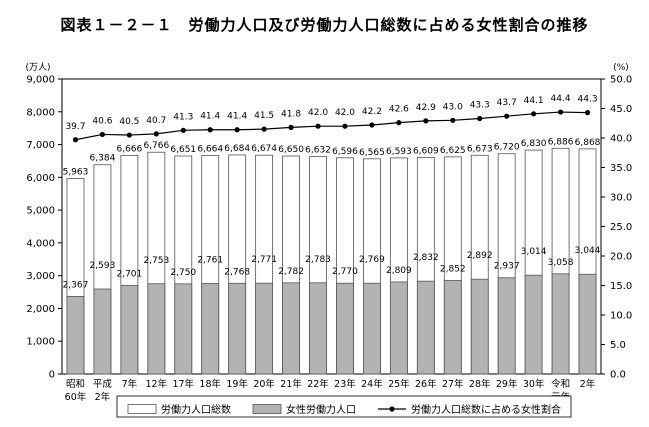  What do you see at coordinates (210, 384) in the screenshot?
I see `x-tick-label: 18年` at bounding box center [210, 384].